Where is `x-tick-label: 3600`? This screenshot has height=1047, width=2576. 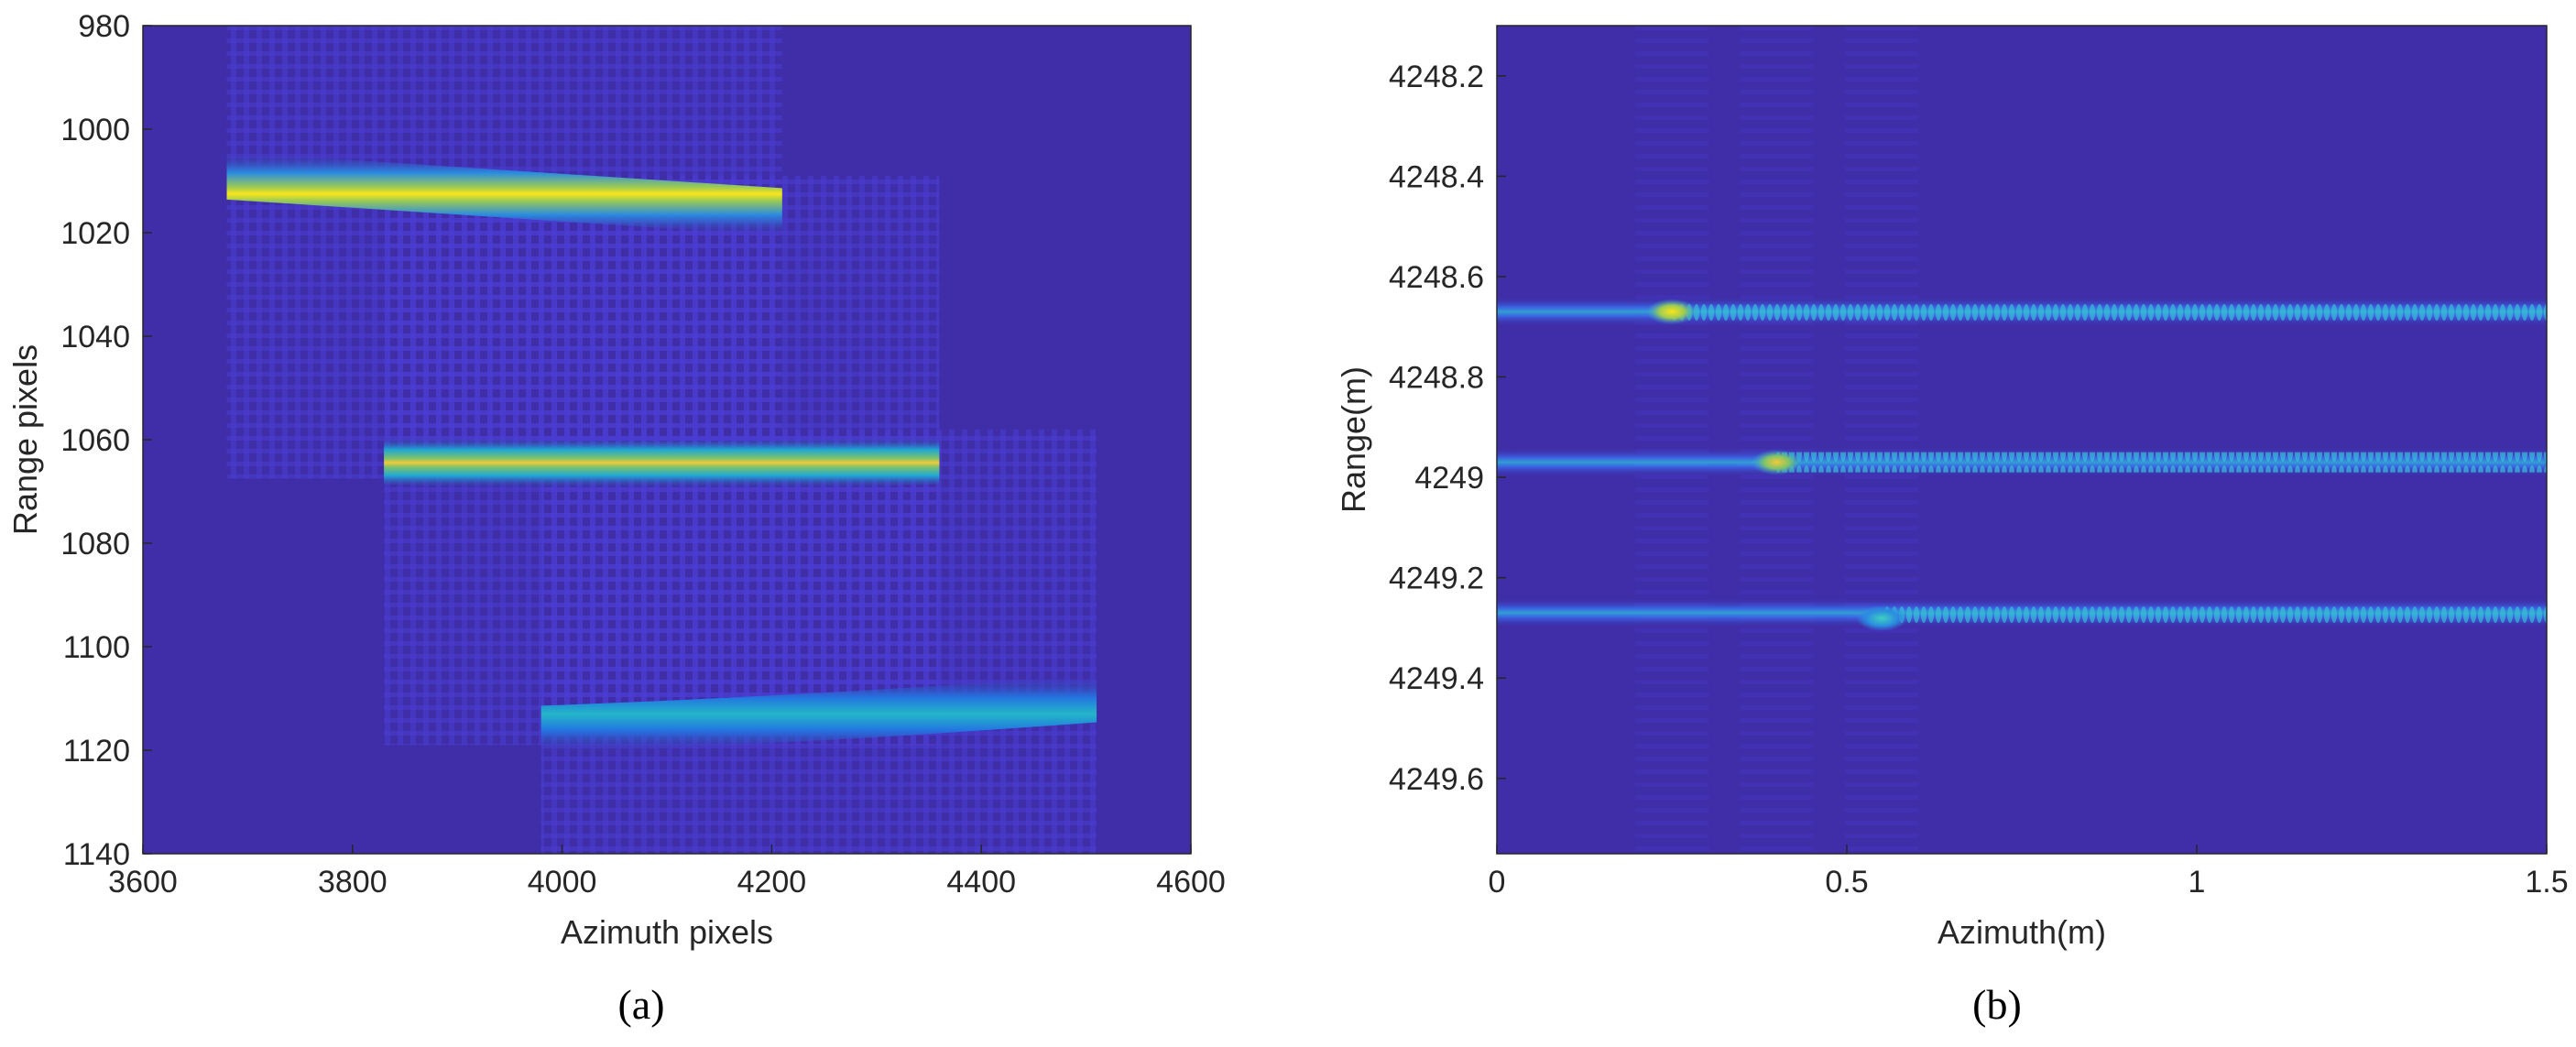 x-tick-label: 3600 is located at coordinates (143, 882).